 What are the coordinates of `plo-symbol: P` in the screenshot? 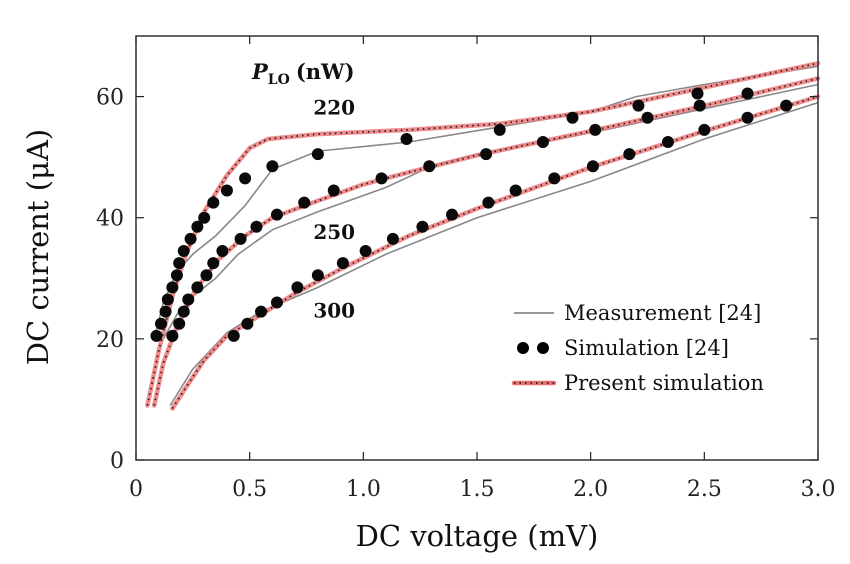 It's located at (260, 71).